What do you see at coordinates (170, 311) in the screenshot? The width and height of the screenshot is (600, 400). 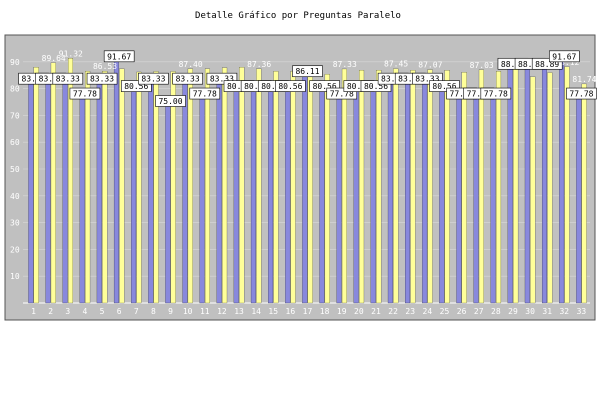 I see `x-tick-label: 9` at bounding box center [170, 311].